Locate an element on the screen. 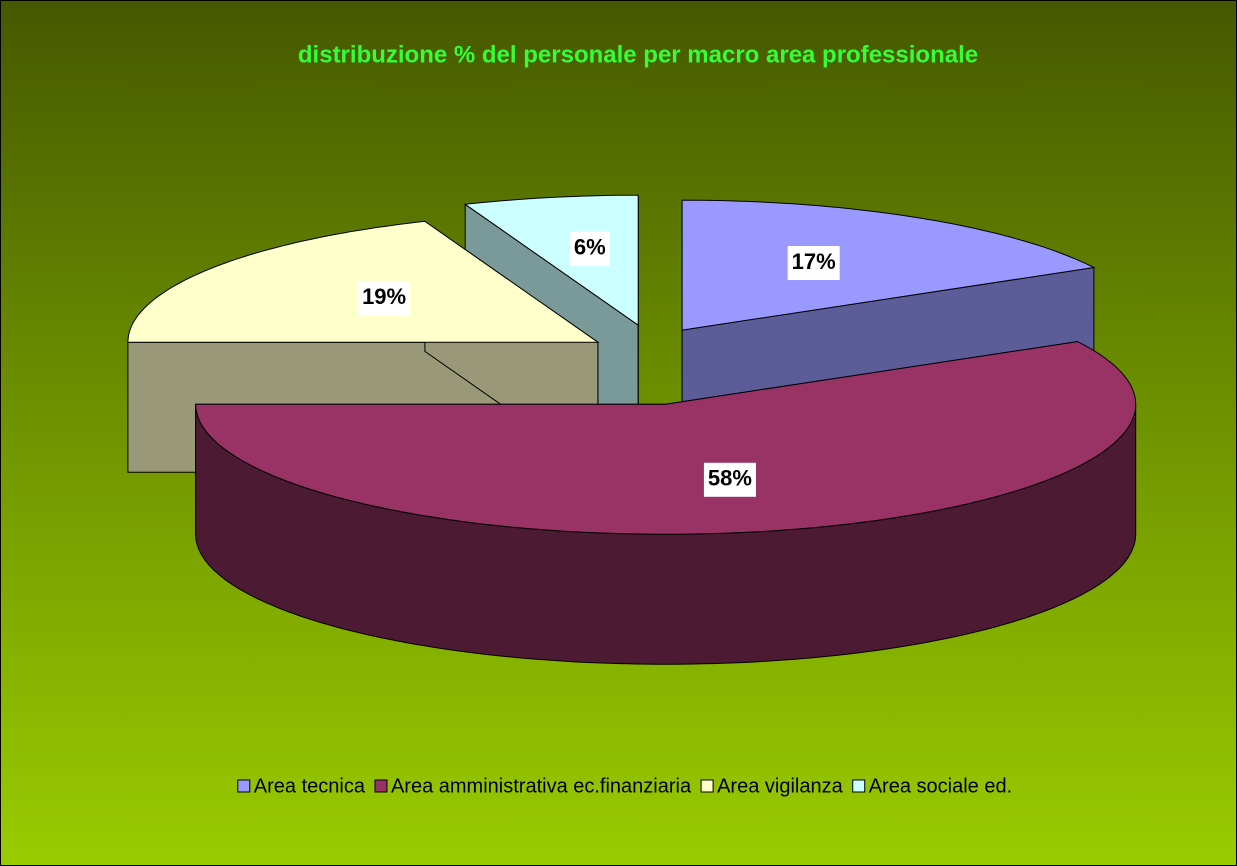 The height and width of the screenshot is (866, 1237). data-label: 6% is located at coordinates (590, 246).